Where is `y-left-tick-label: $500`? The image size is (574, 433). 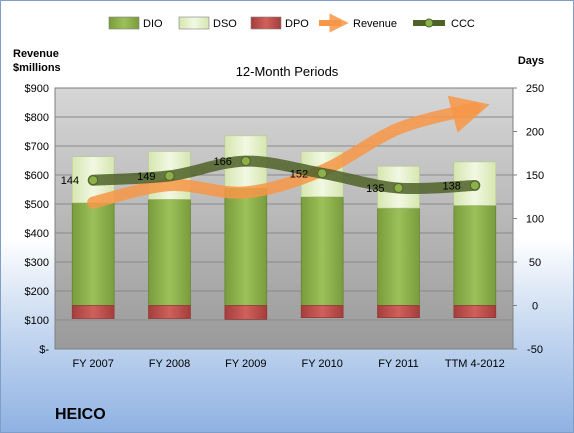
y-left-tick-label: $500 is located at coordinates (37, 205).